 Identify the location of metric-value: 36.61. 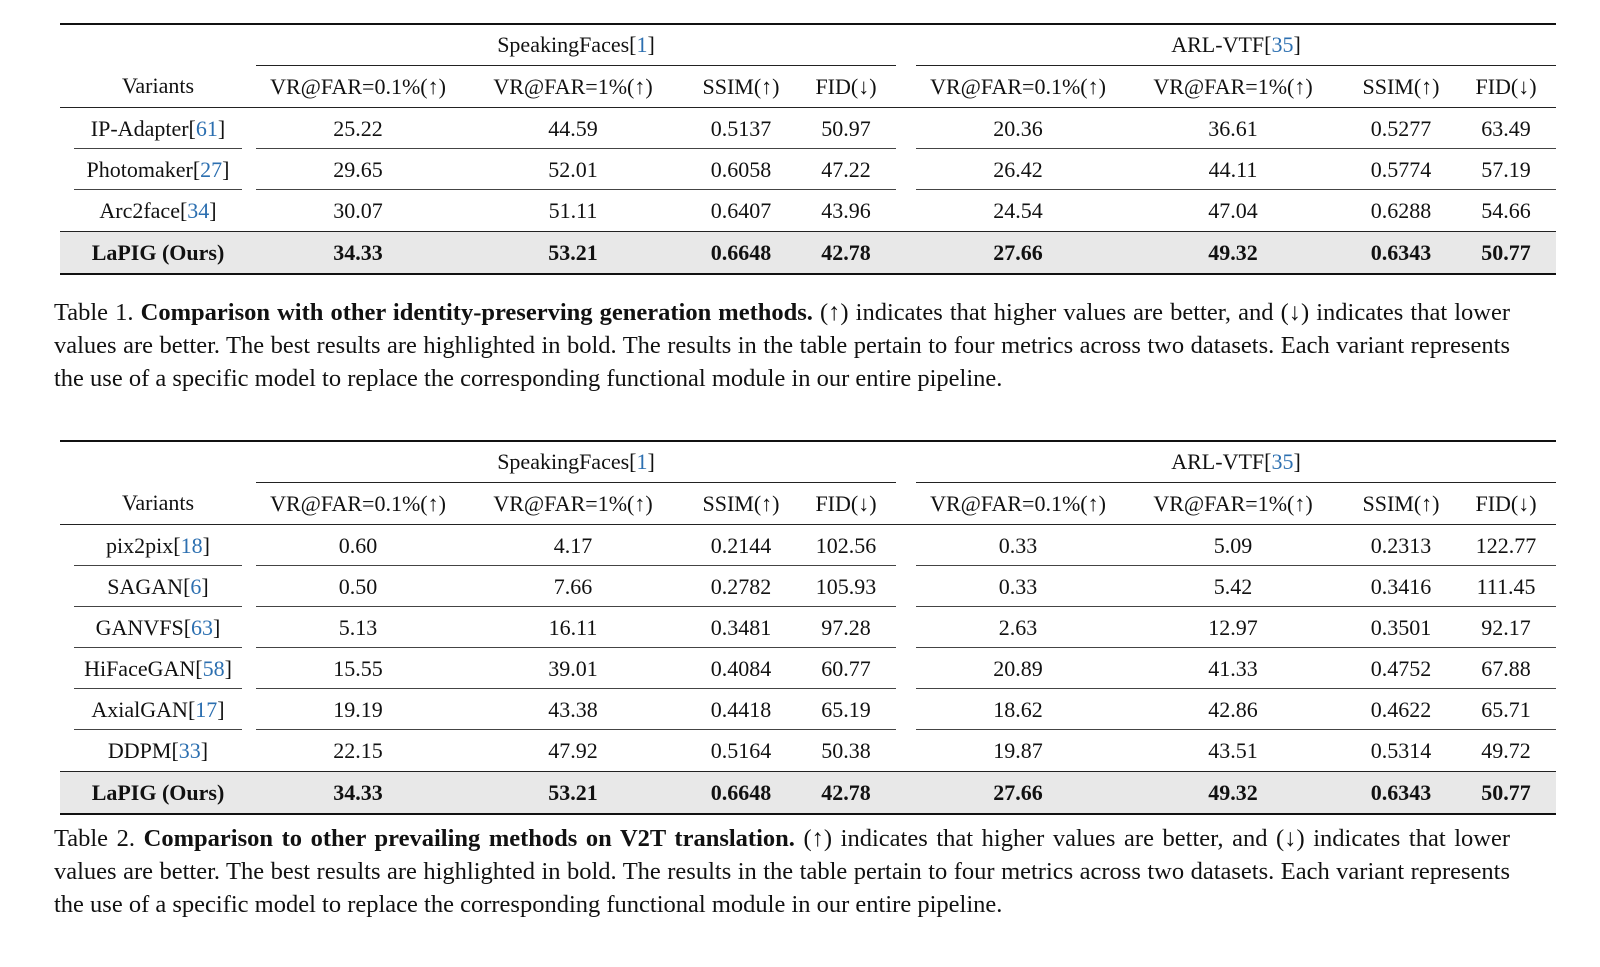
(1233, 129).